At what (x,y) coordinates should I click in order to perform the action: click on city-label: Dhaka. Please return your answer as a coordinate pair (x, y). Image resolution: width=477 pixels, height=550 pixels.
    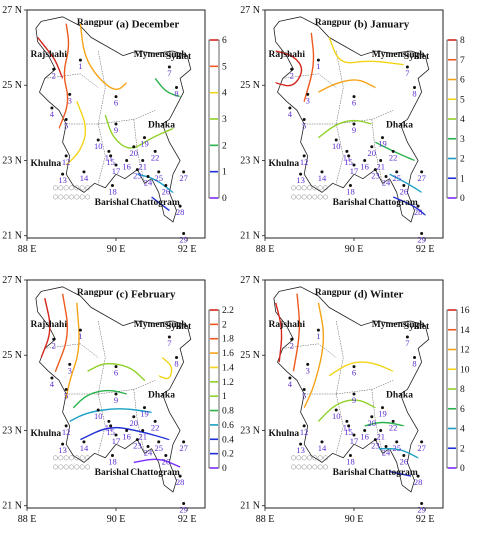
    Looking at the image, I should click on (399, 125).